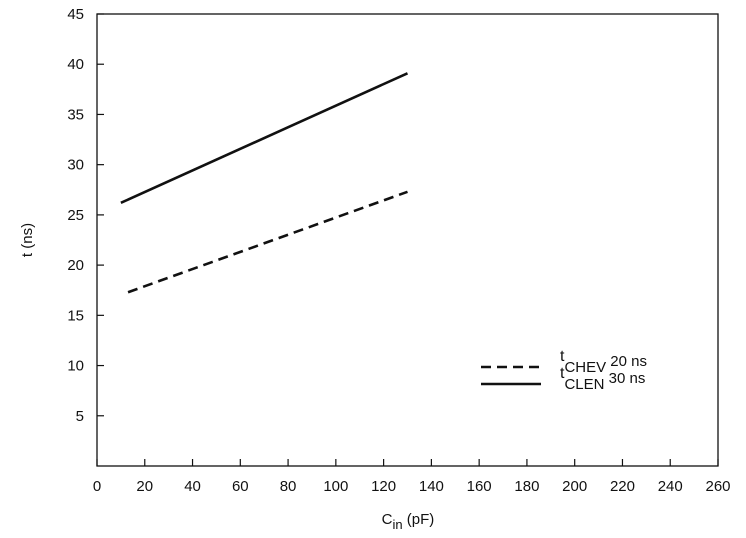  Describe the element at coordinates (717, 486) in the screenshot. I see `x-tick-label: 260` at that location.